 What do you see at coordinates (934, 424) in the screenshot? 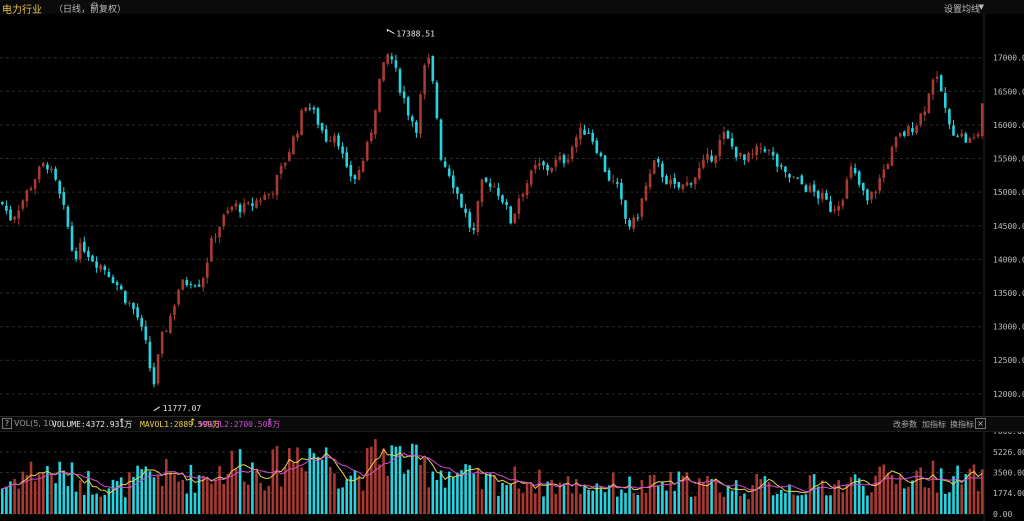
I see `add-indicator-button: 加指标` at bounding box center [934, 424].